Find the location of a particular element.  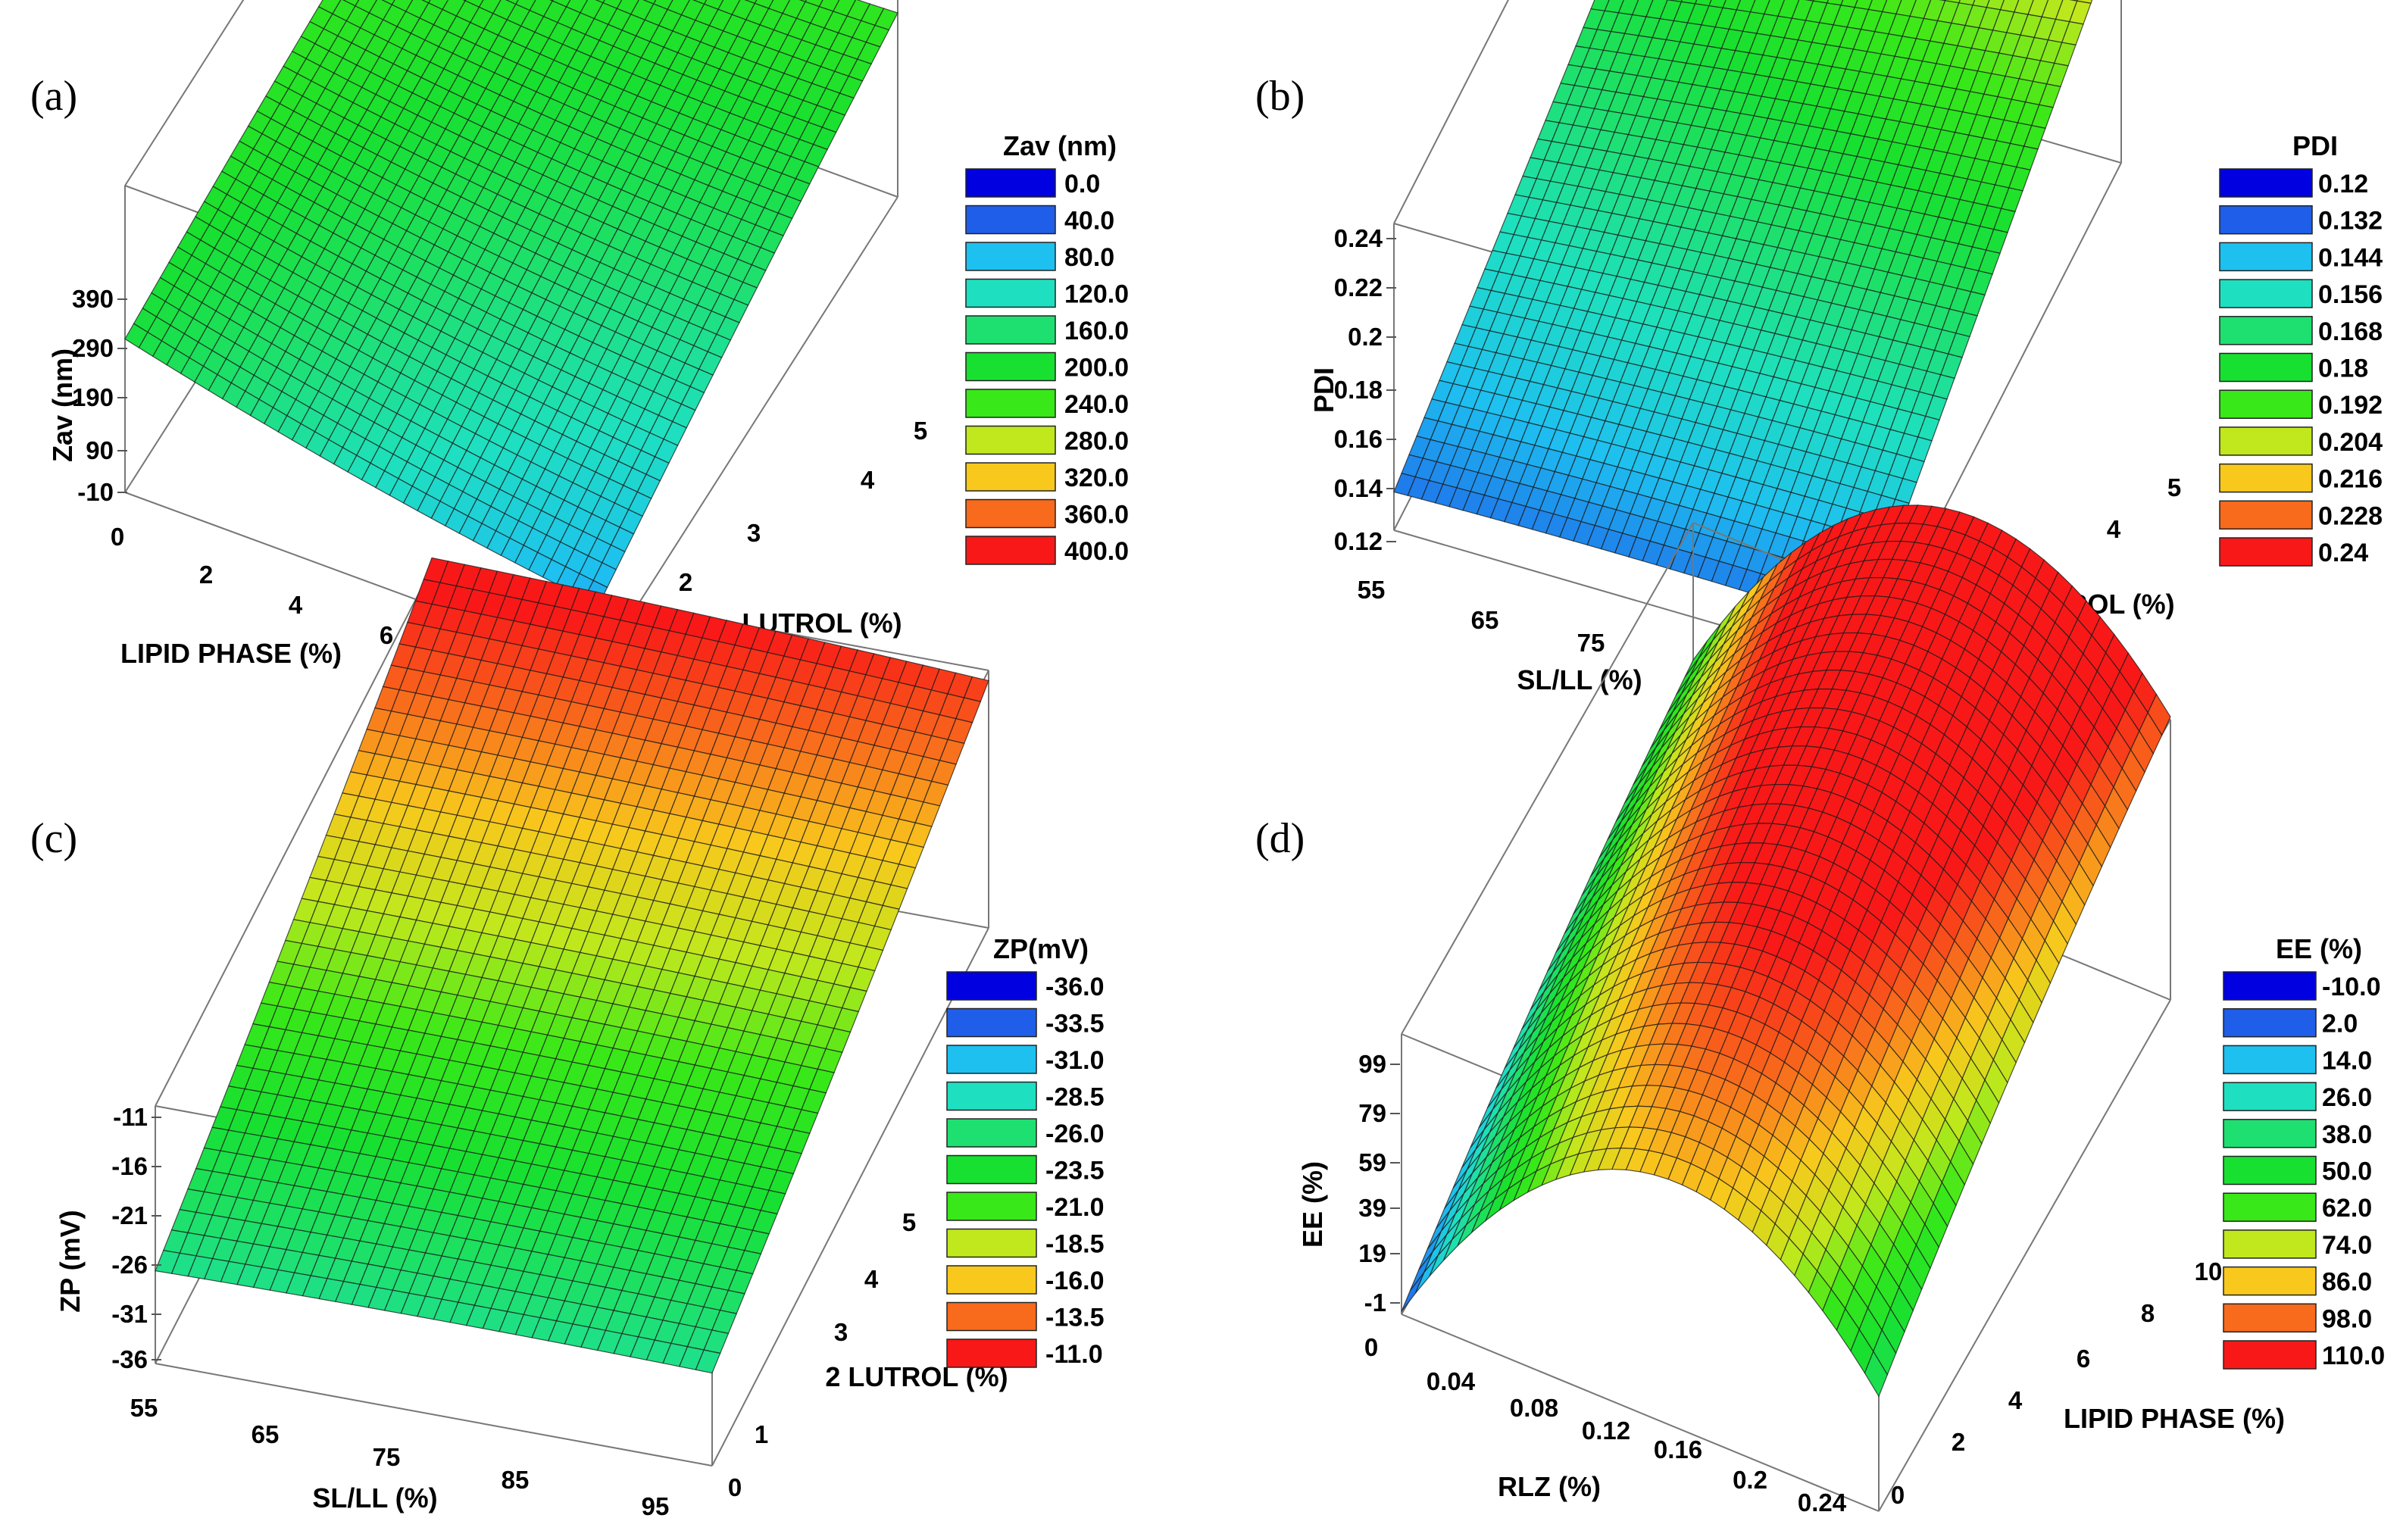

y-tick-label: 8 is located at coordinates (2148, 1313).